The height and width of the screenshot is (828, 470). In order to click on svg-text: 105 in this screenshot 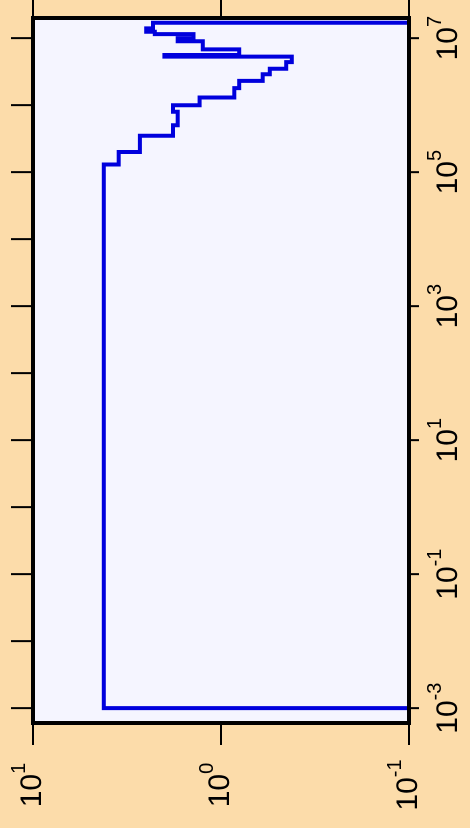, I will do `click(444, 172)`.